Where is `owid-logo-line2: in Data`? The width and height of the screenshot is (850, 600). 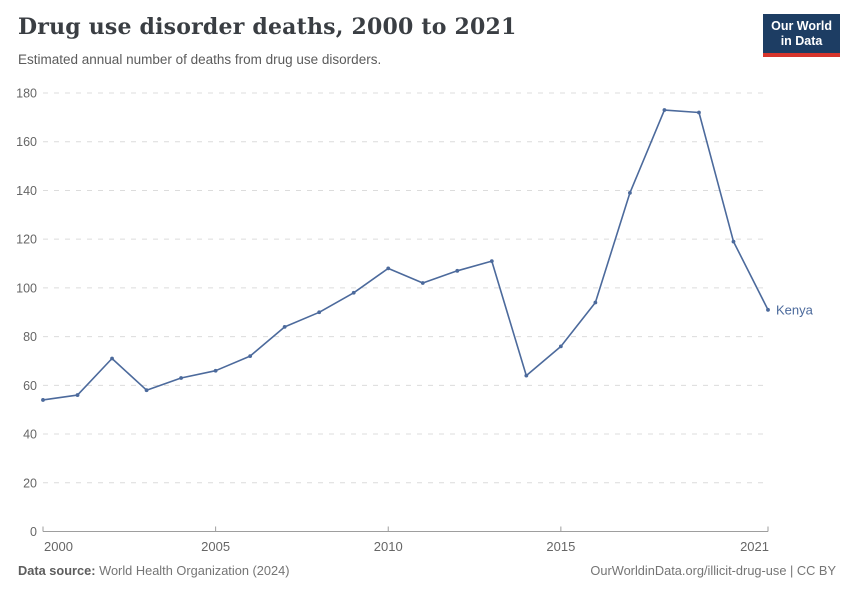
owid-logo-line2: in Data is located at coordinates (801, 41).